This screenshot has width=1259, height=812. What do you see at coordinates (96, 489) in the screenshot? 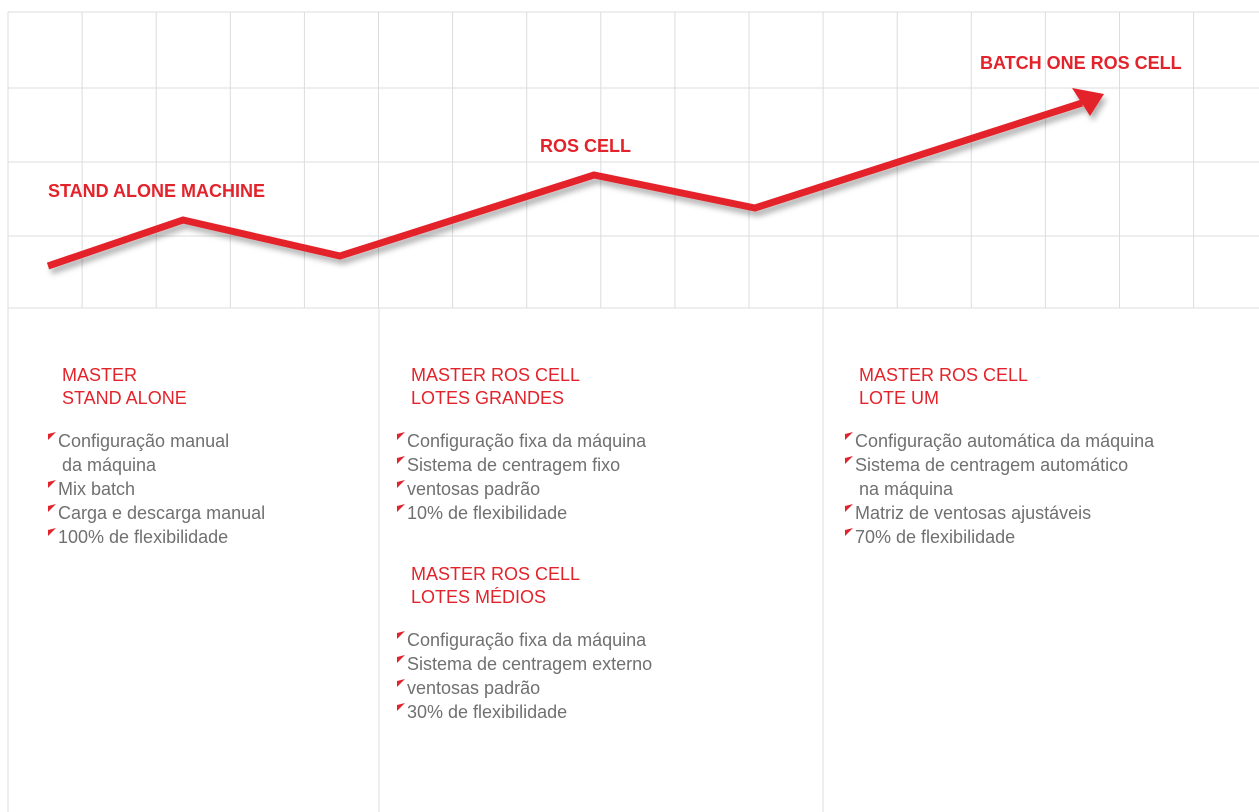
I see `list-item: Mix batch` at bounding box center [96, 489].